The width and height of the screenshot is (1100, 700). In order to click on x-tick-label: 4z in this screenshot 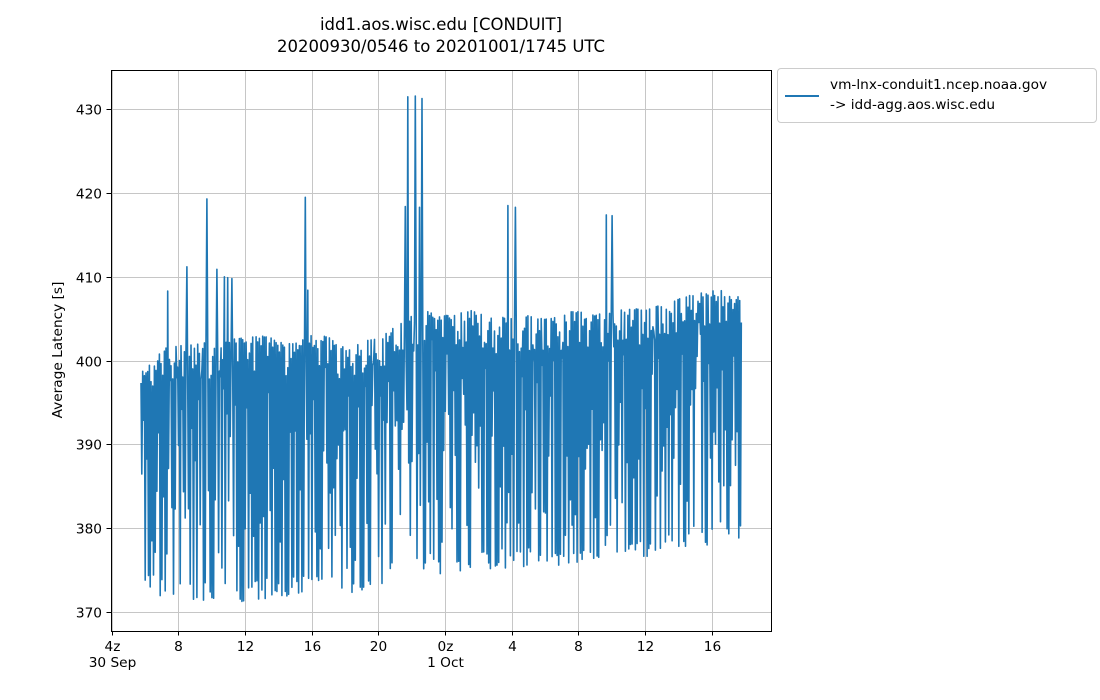, I will do `click(113, 647)`.